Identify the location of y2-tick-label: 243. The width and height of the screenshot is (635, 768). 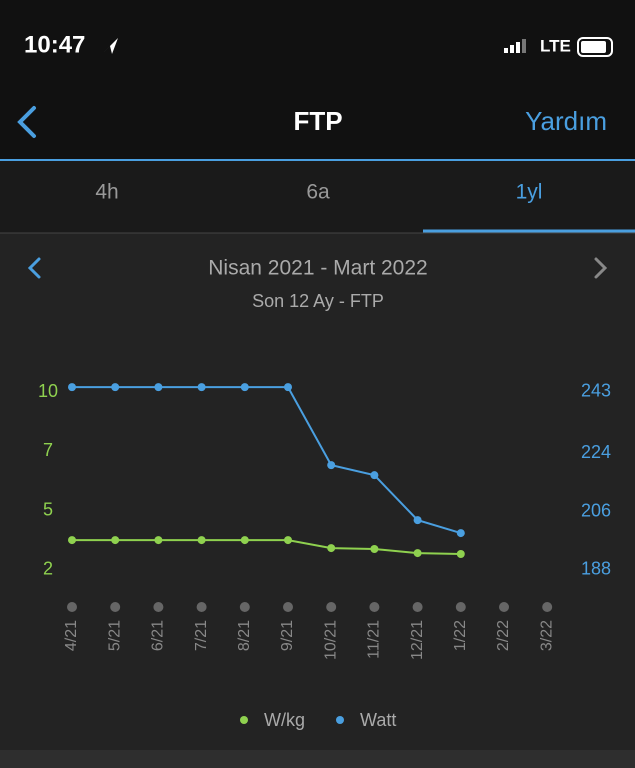
(596, 391).